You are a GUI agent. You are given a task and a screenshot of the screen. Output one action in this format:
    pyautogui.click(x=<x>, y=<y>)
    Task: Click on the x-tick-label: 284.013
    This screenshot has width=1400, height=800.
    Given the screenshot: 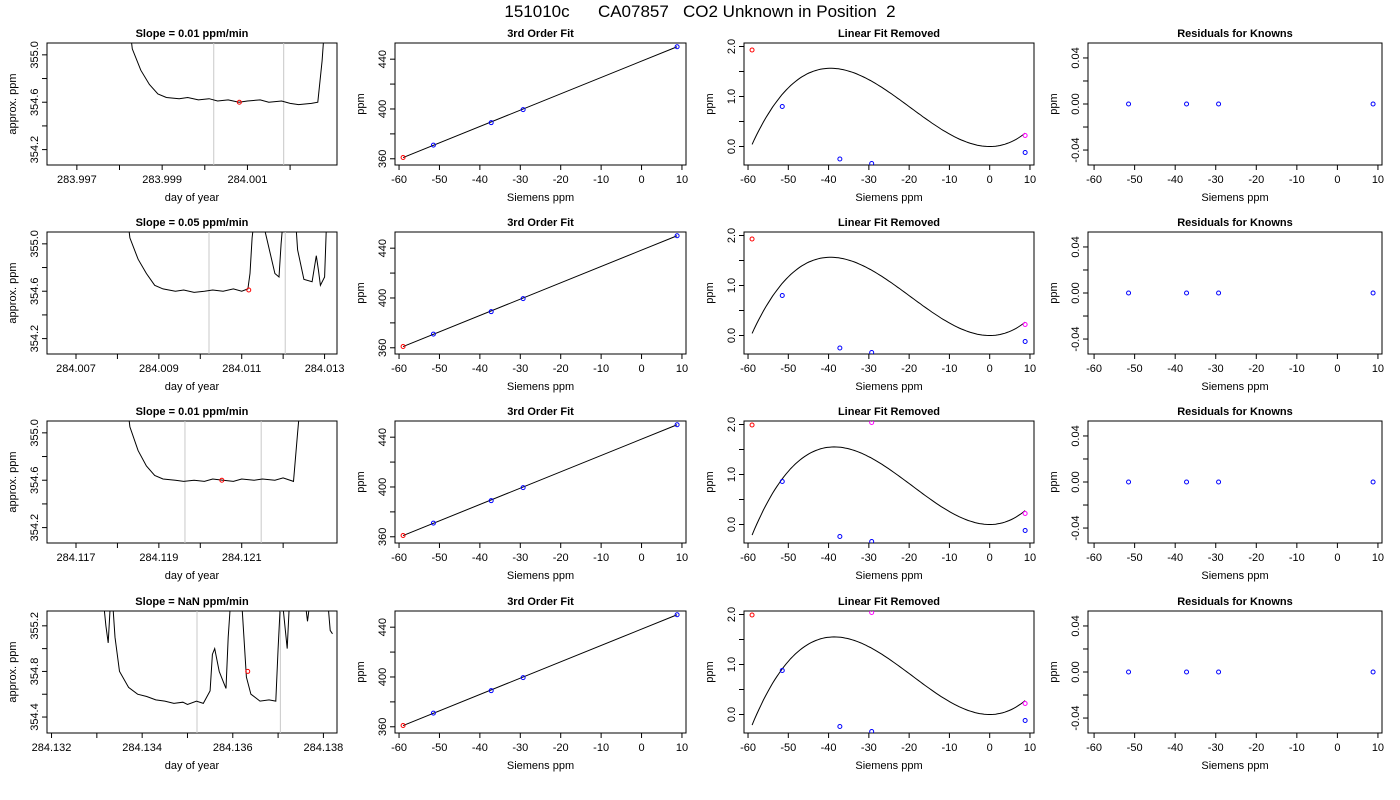 What is the action you would take?
    pyautogui.click(x=325, y=369)
    